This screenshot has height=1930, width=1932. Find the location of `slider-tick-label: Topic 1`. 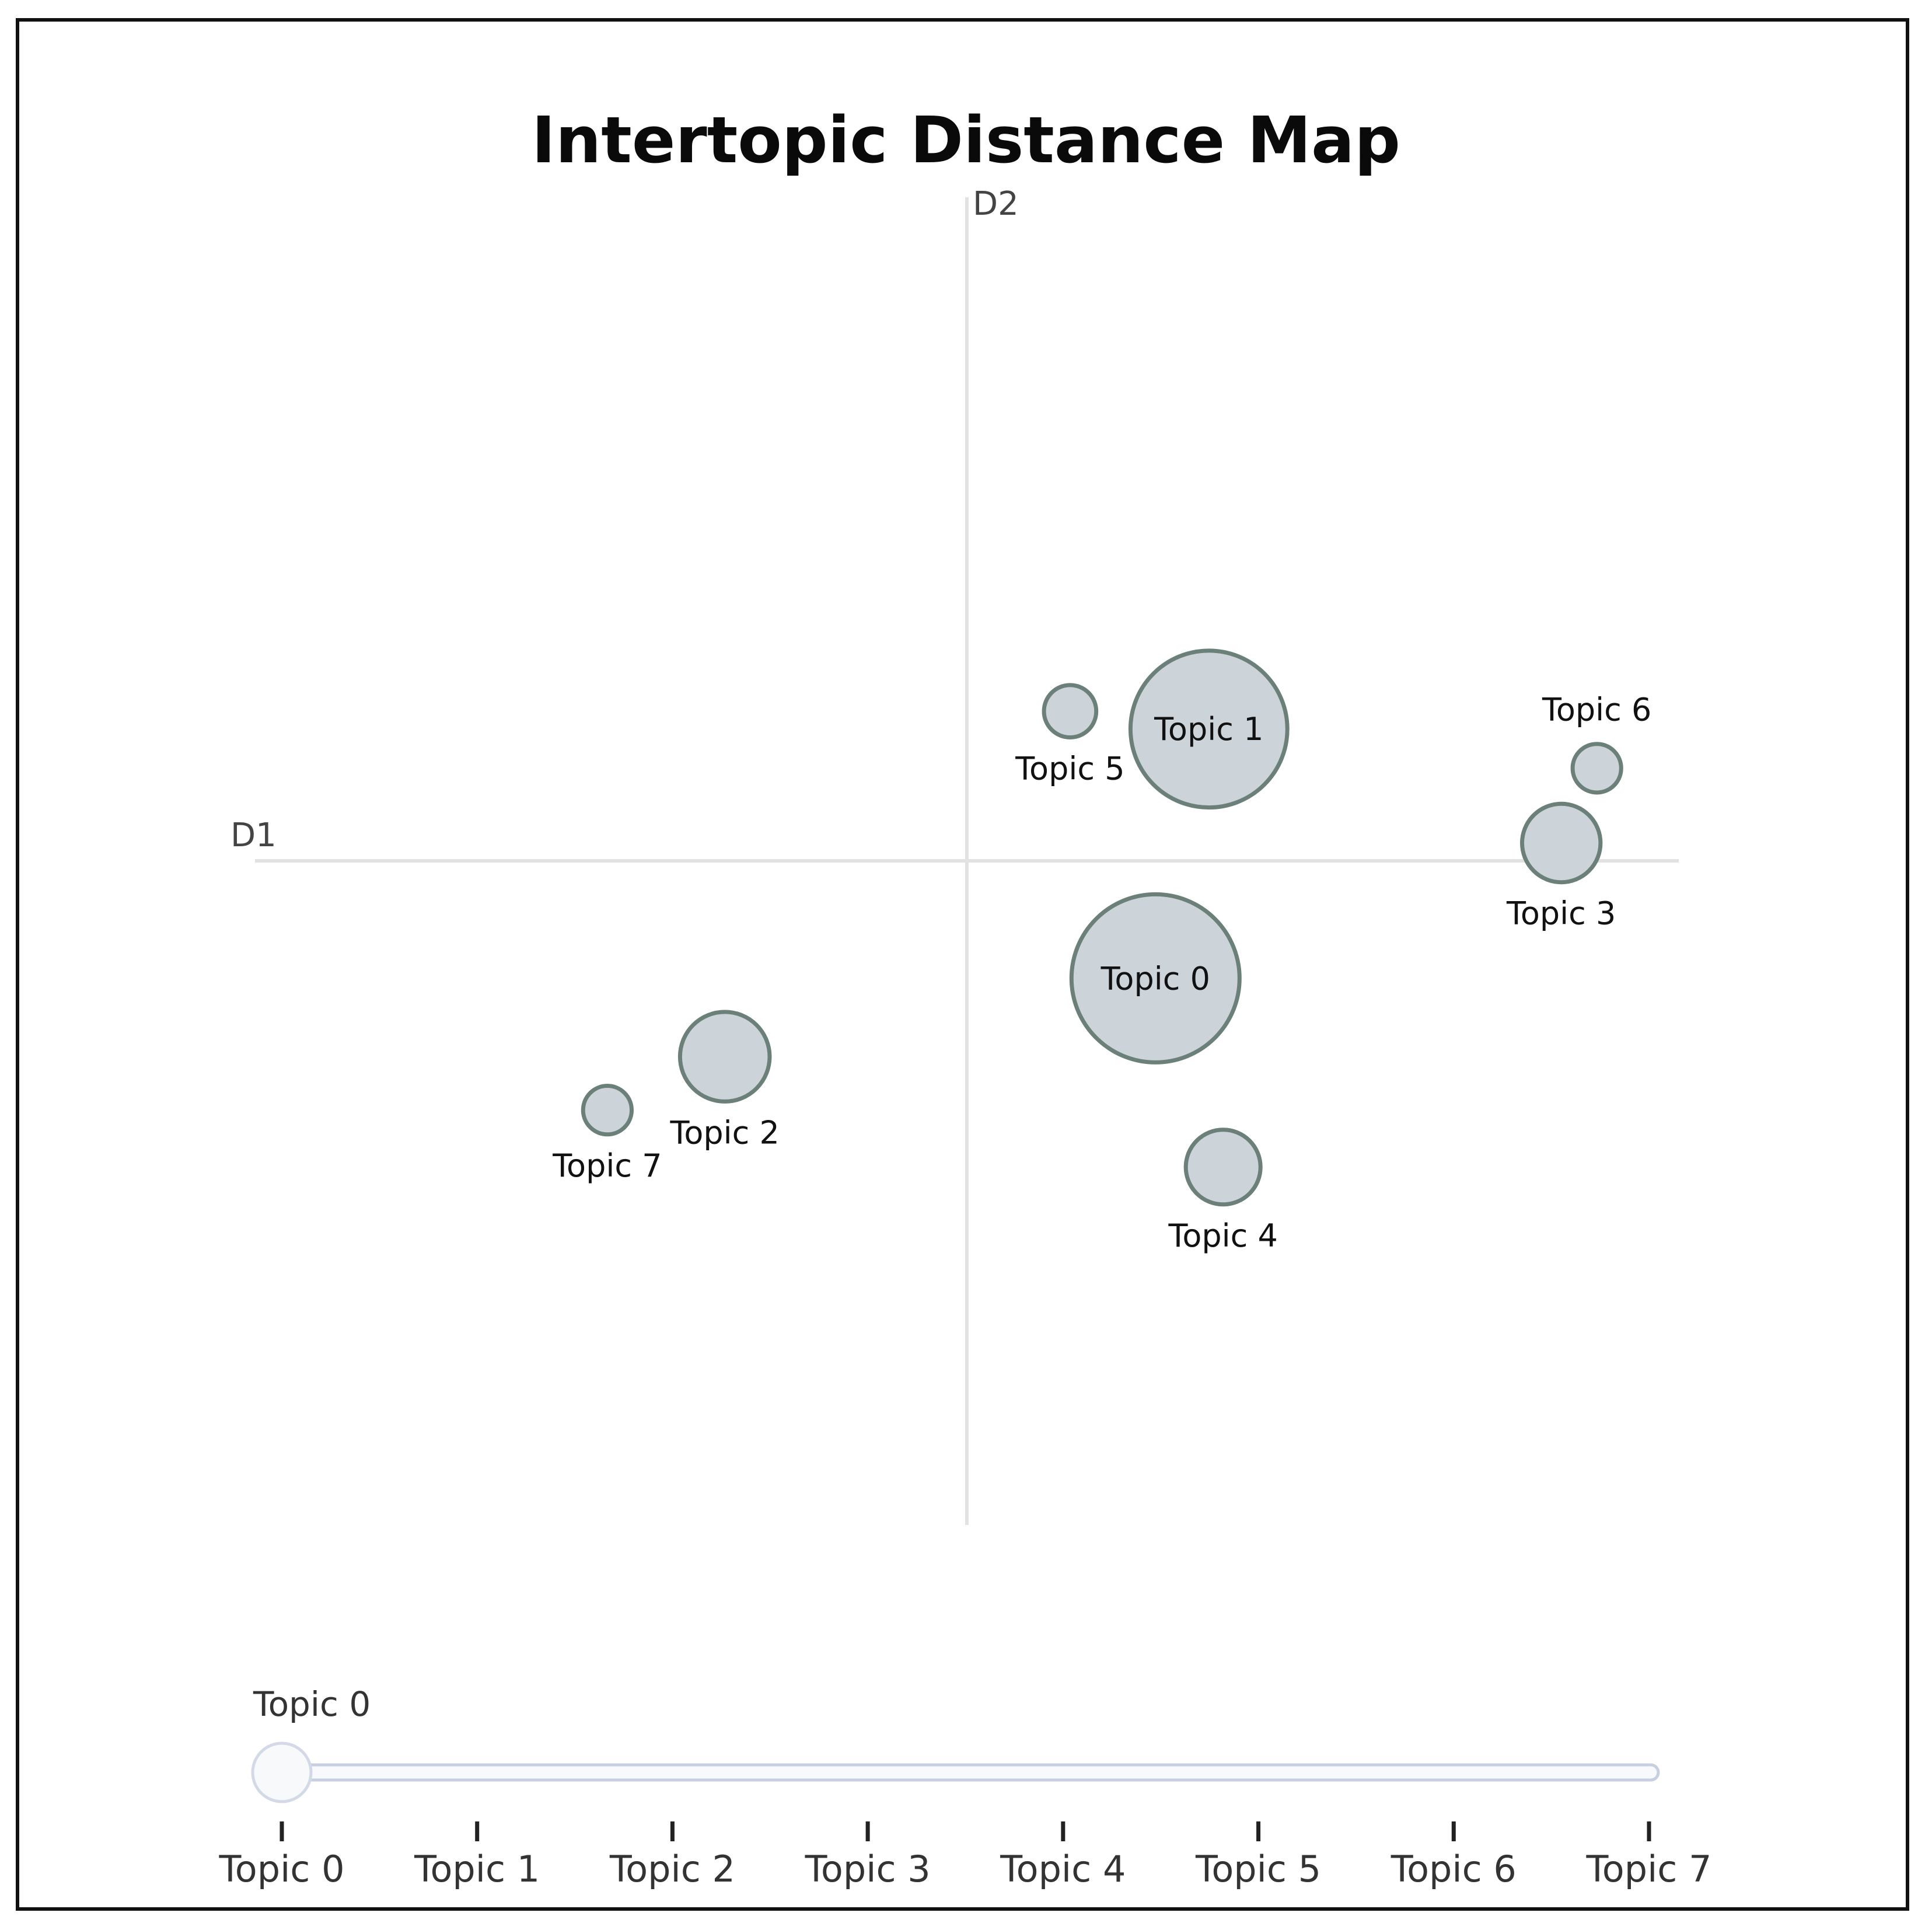

slider-tick-label: Topic 1 is located at coordinates (477, 1869).